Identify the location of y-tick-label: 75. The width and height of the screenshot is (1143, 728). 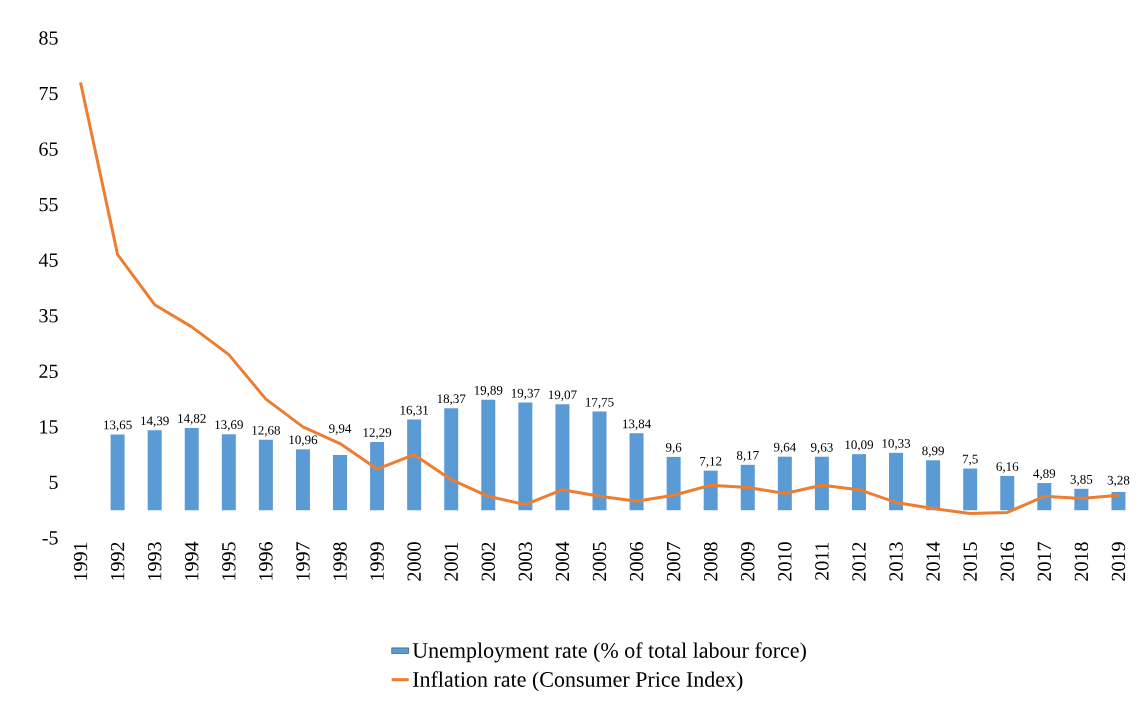
(48, 93).